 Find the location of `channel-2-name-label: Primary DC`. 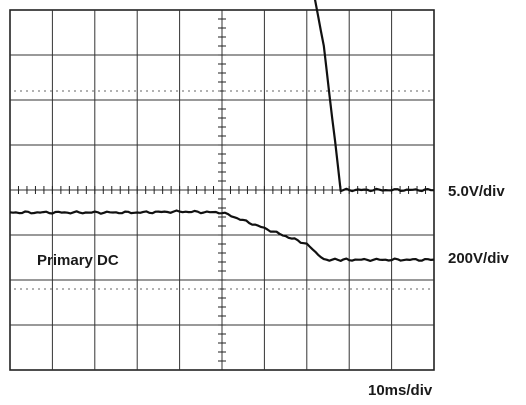

channel-2-name-label: Primary DC is located at coordinates (78, 260).